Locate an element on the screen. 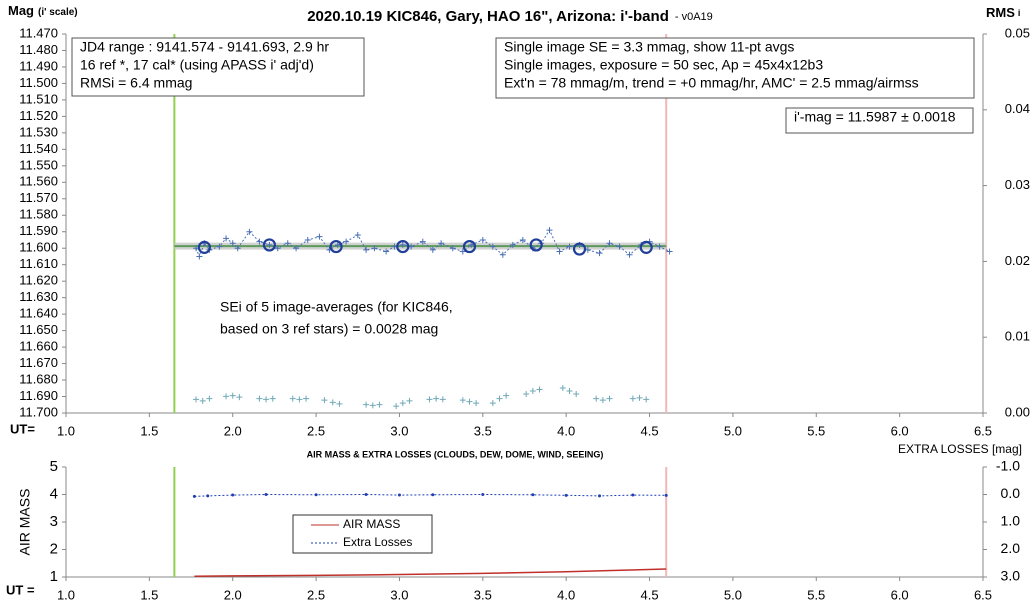 Image resolution: width=1034 pixels, height=602 pixels. y-tick-label: 11.700 is located at coordinates (38, 411).